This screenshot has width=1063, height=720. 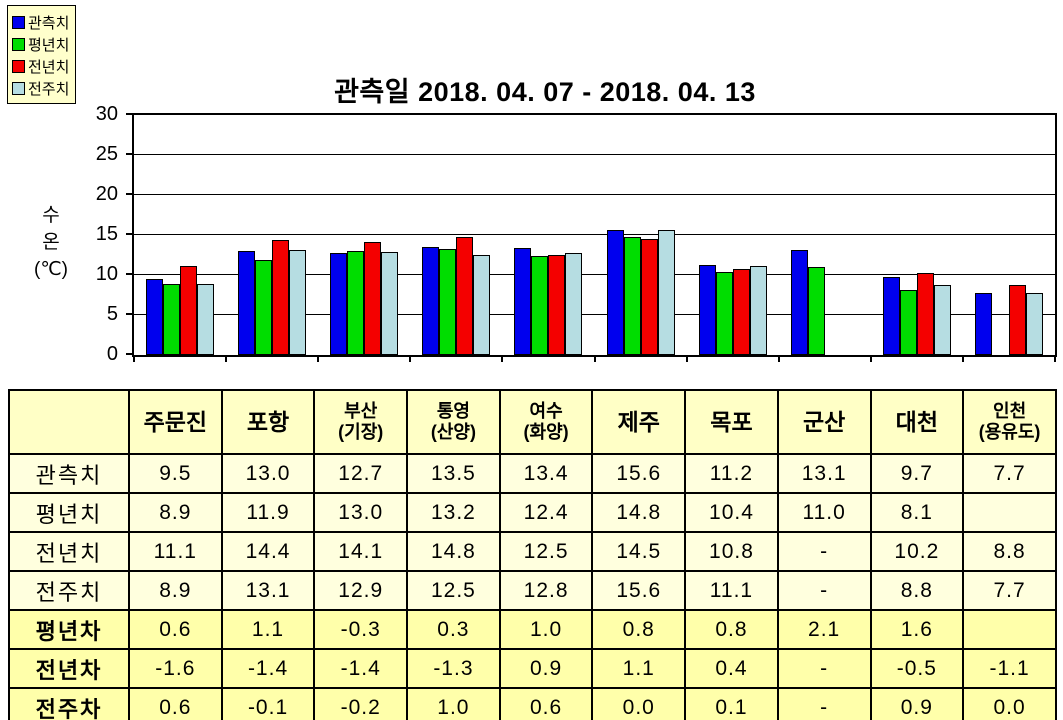 What do you see at coordinates (731, 668) in the screenshot?
I see `value-cell: 0.4` at bounding box center [731, 668].